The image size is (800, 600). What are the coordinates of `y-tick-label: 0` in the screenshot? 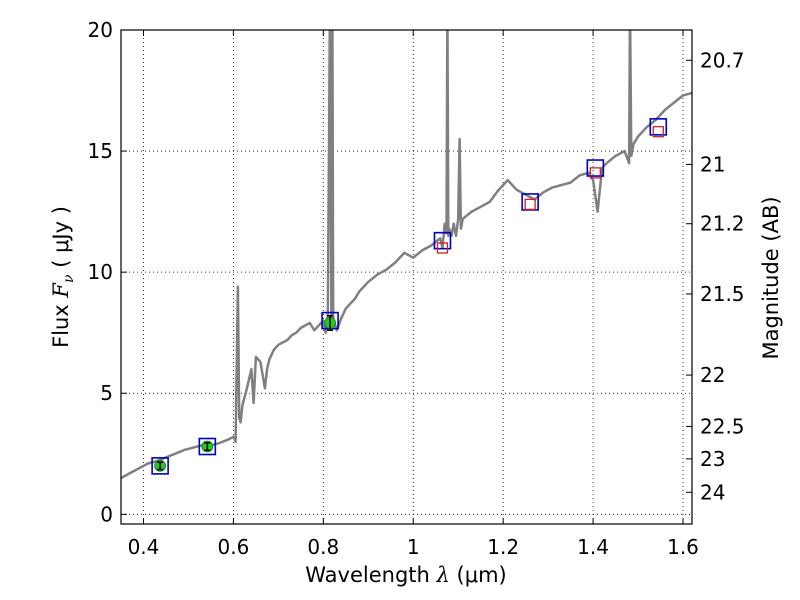 It's located at (106, 514).